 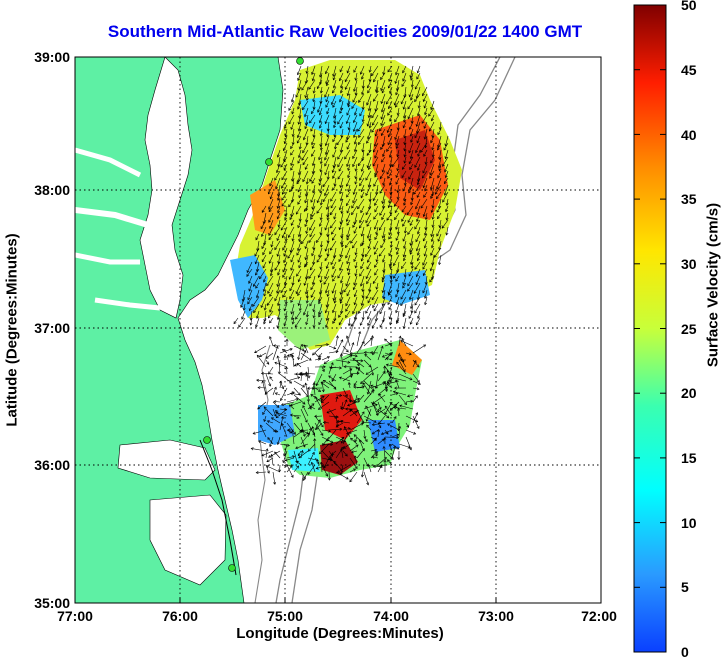 What do you see at coordinates (689, 523) in the screenshot?
I see `colorbar-tick-label: 10` at bounding box center [689, 523].